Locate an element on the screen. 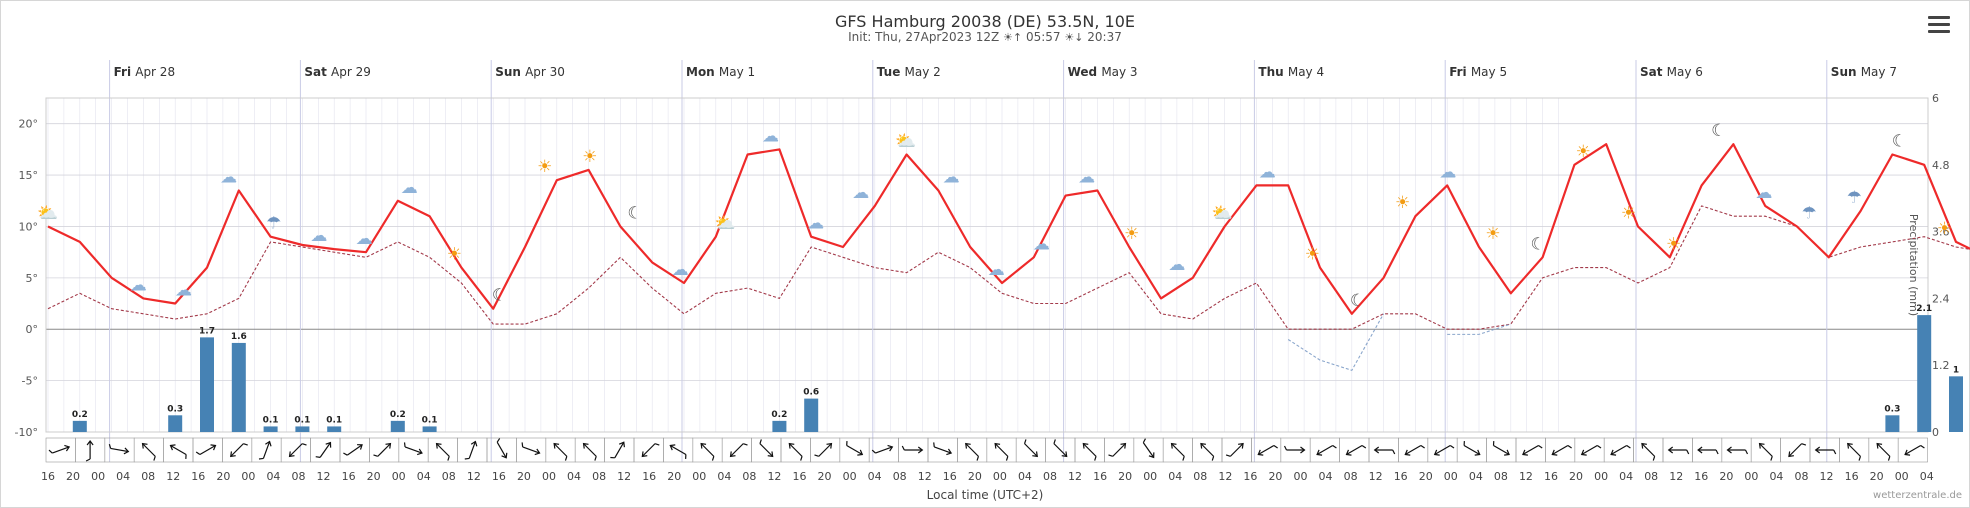 The width and height of the screenshot is (1970, 508). day-label: Wed May 3 is located at coordinates (1103, 72).